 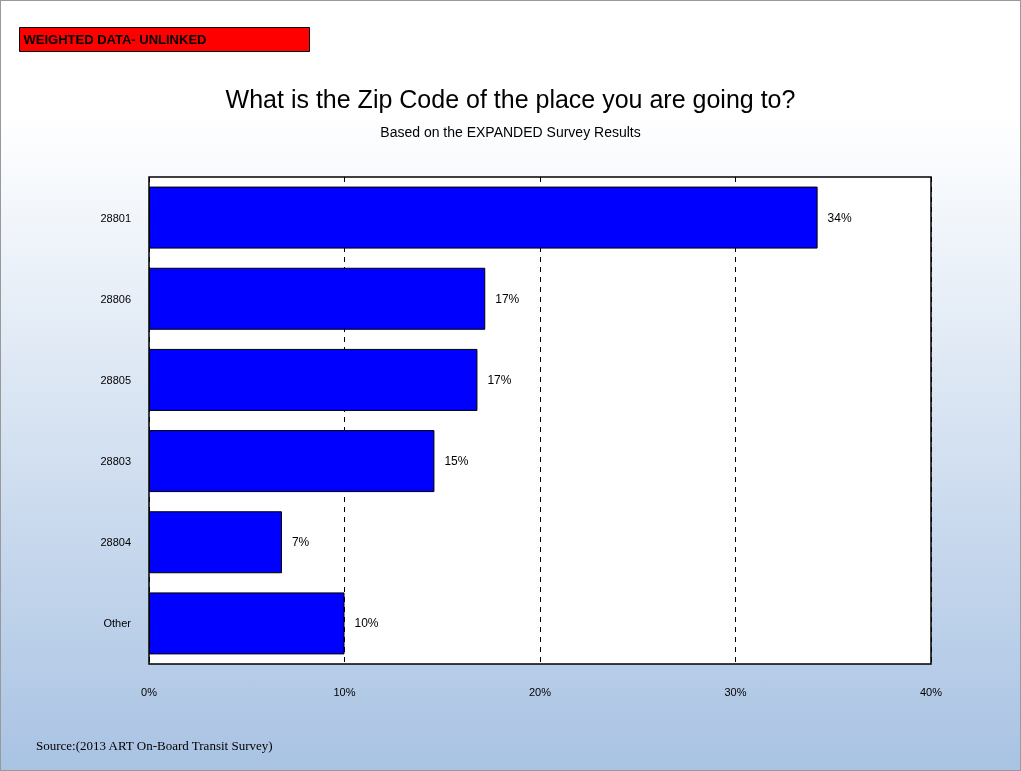 I want to click on data-label: 10%, so click(x=366, y=623).